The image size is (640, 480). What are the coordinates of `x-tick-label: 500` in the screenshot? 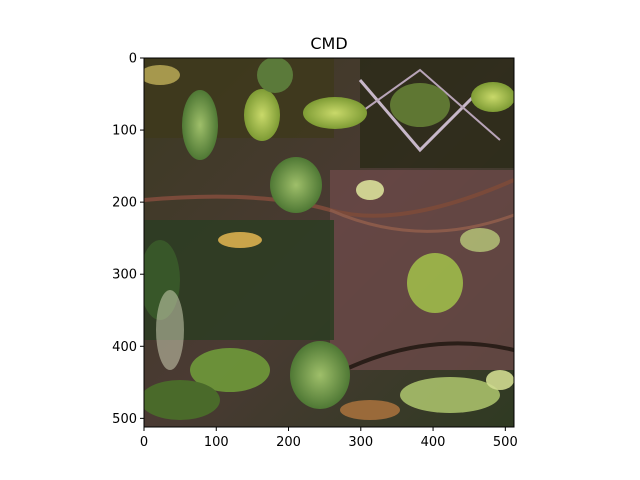 It's located at (505, 442).